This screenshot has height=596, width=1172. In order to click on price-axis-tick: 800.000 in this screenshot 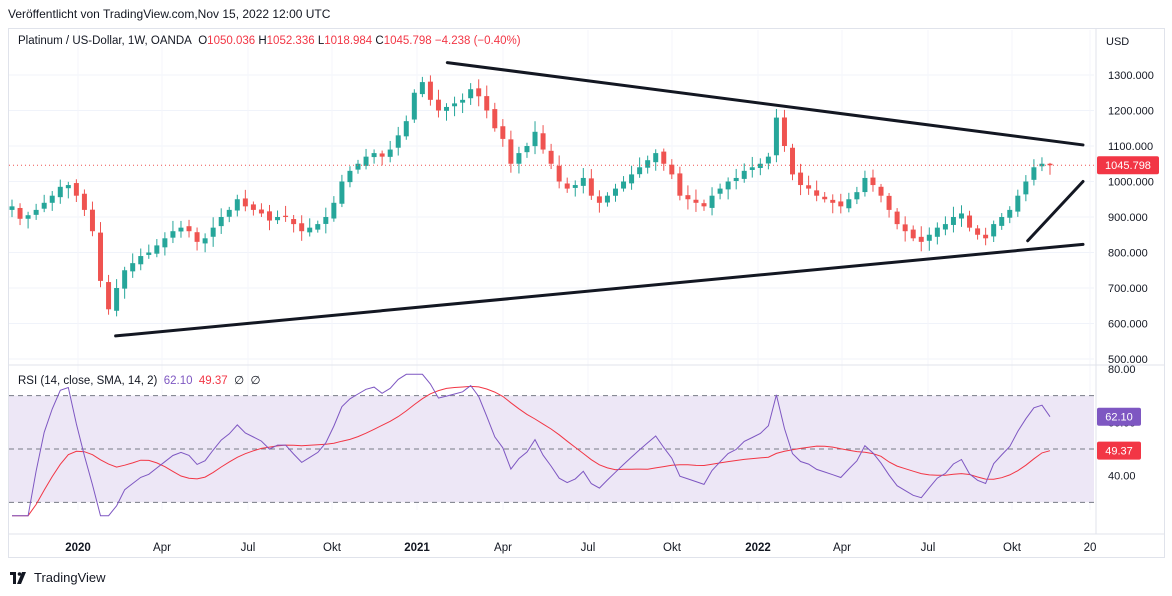, I will do `click(1128, 254)`.